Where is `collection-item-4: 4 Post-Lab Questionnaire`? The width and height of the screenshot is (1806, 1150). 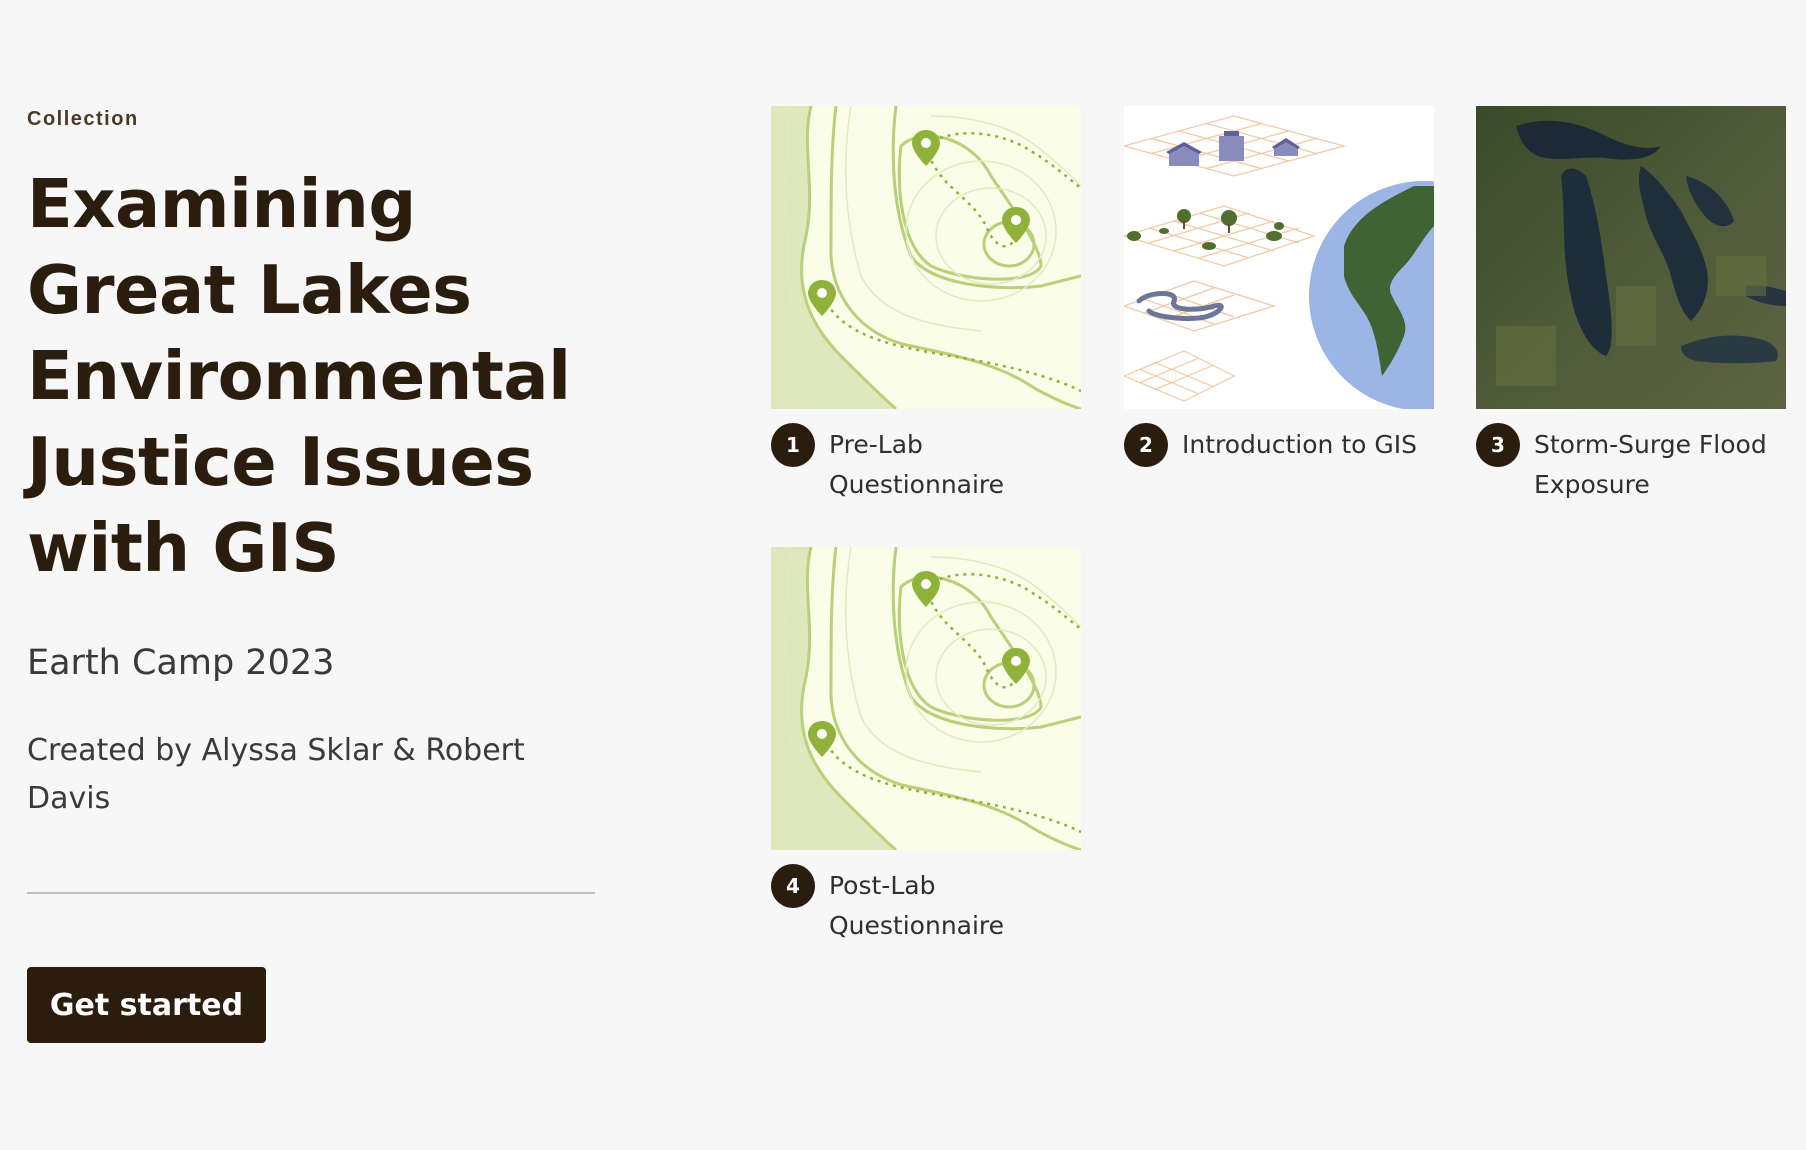 collection-item-4: 4 Post-Lab Questionnaire is located at coordinates (926, 746).